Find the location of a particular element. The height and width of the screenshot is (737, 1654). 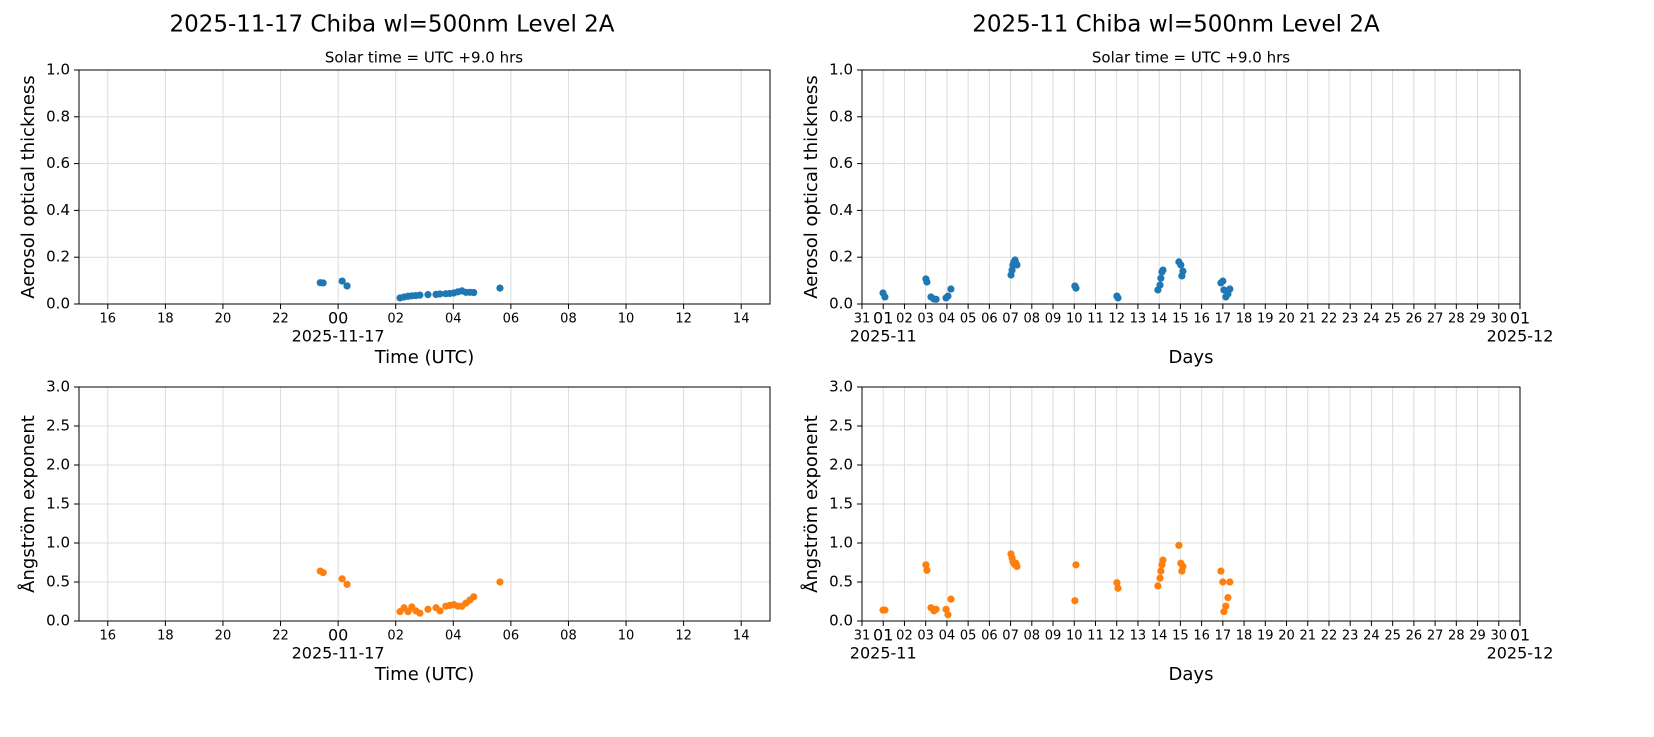

y-tick-label: 0.0 is located at coordinates (841, 304).